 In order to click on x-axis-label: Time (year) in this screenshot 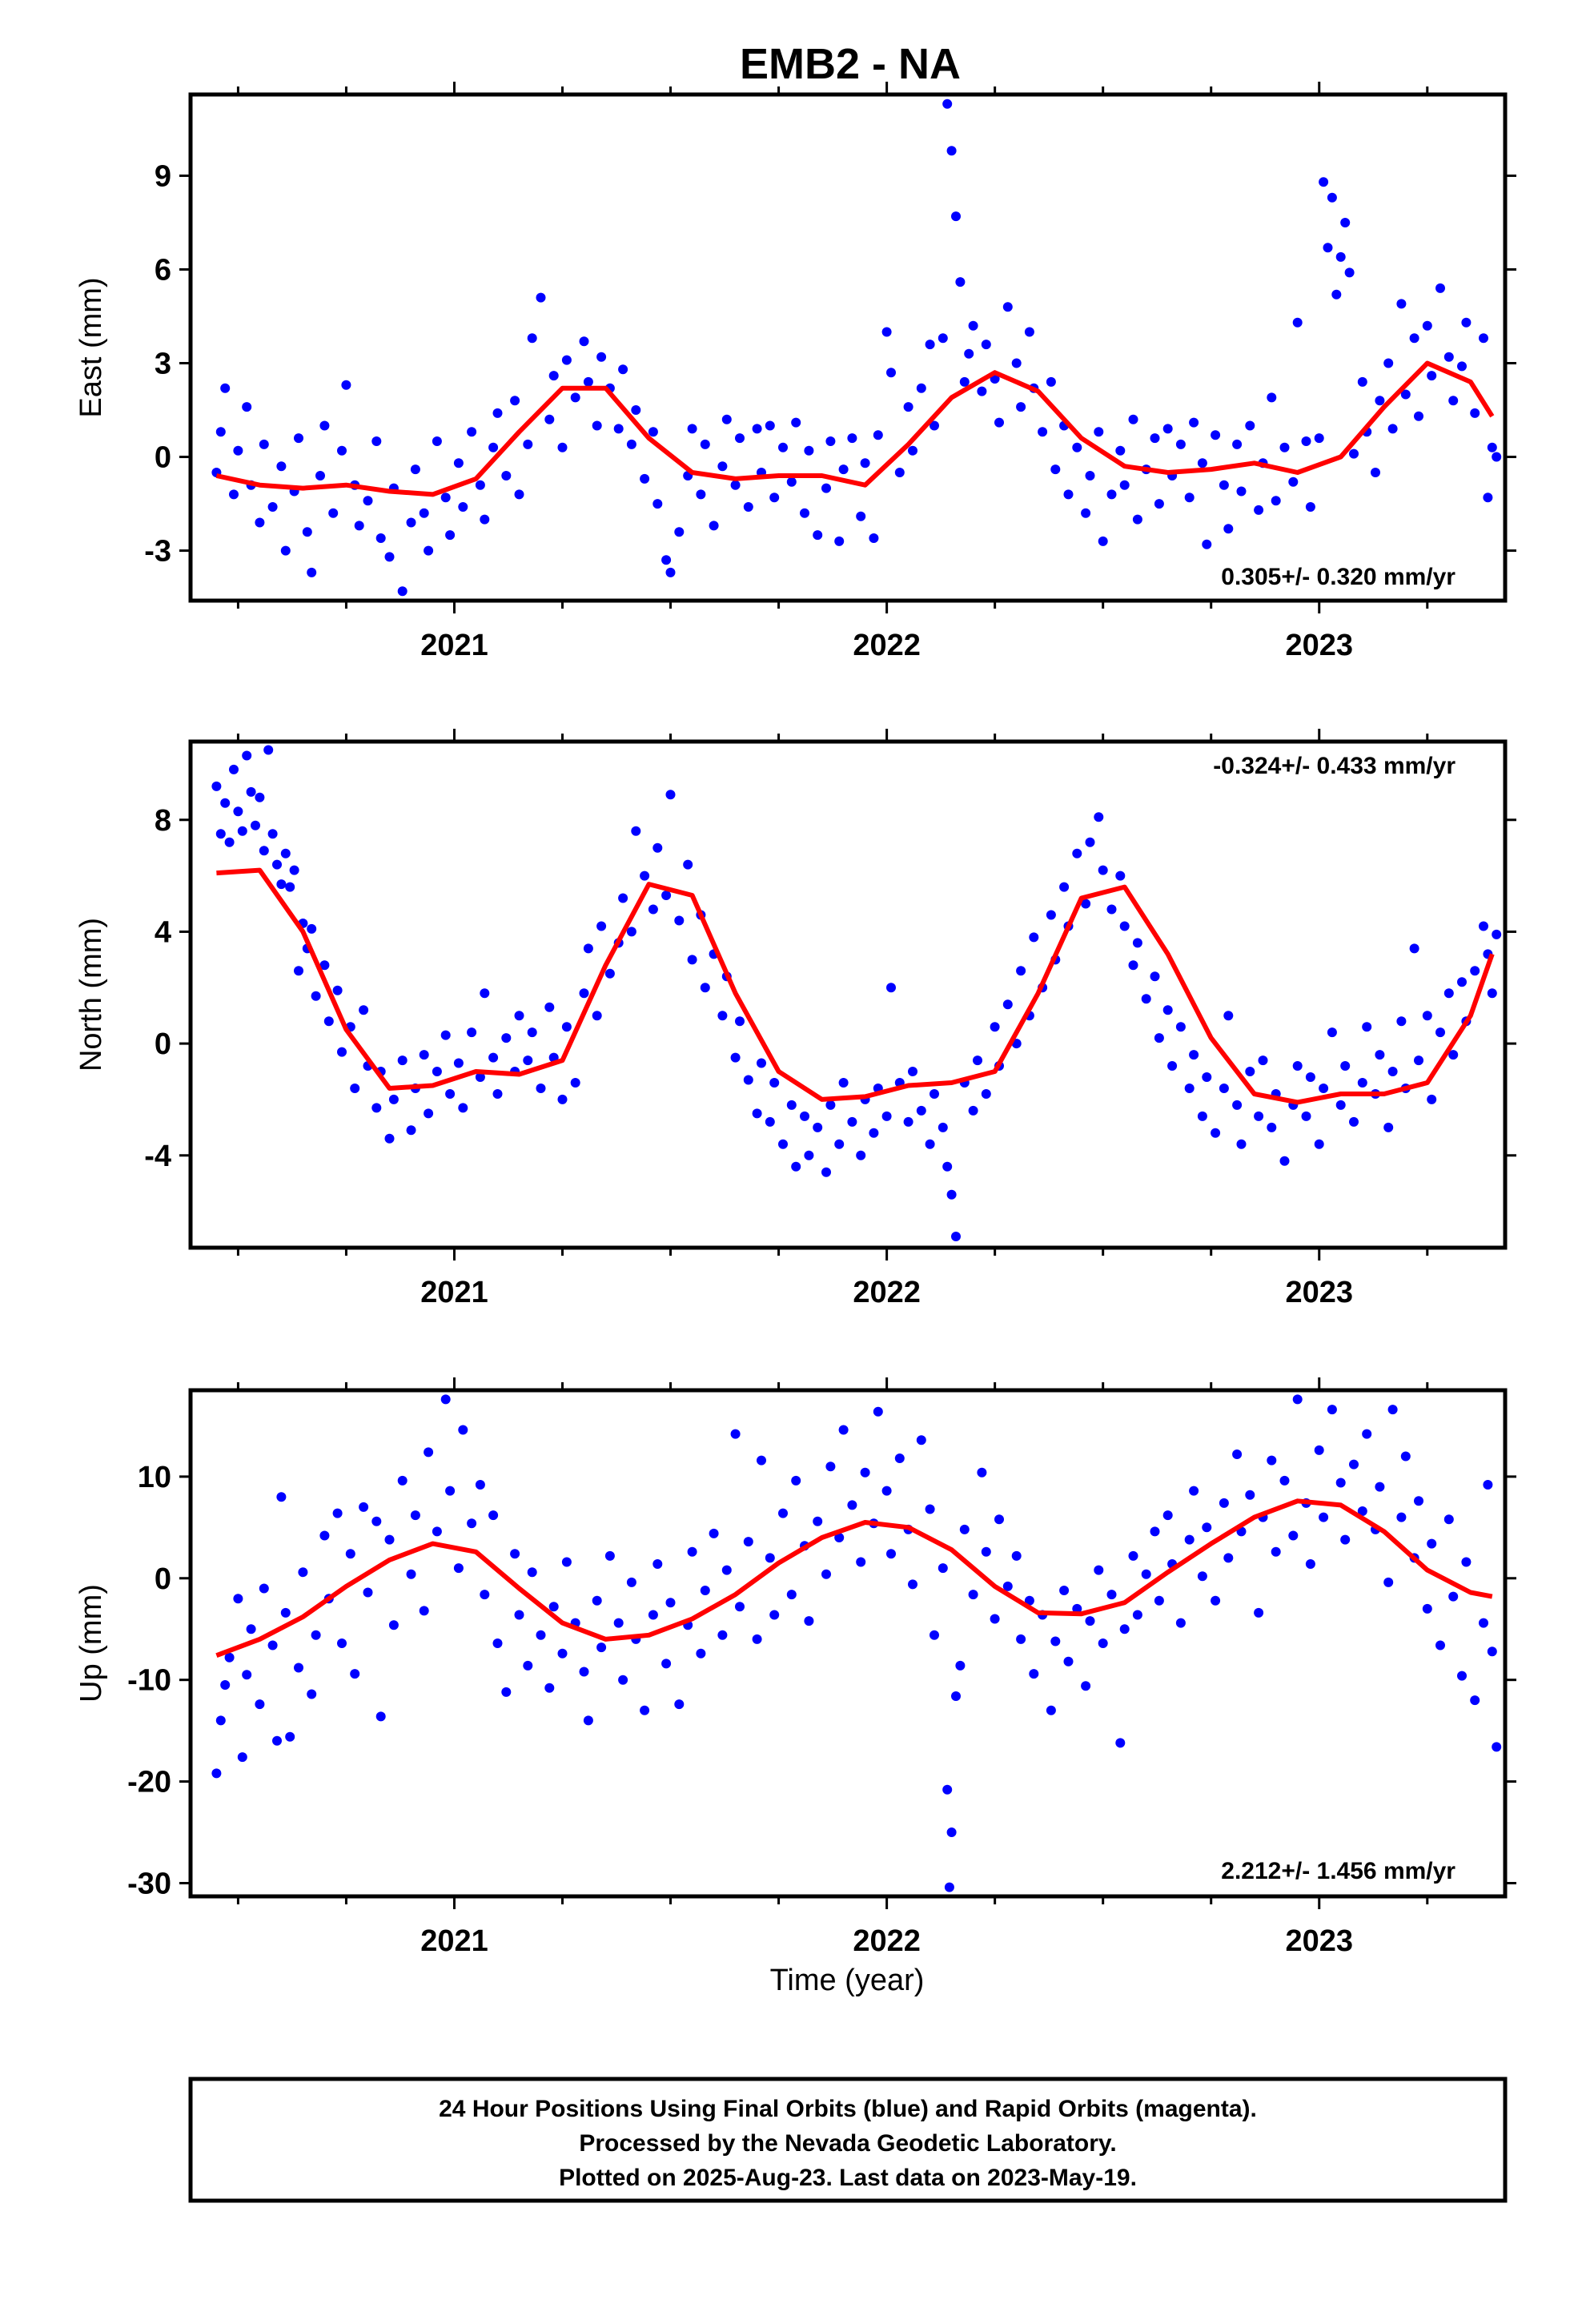, I will do `click(847, 1981)`.